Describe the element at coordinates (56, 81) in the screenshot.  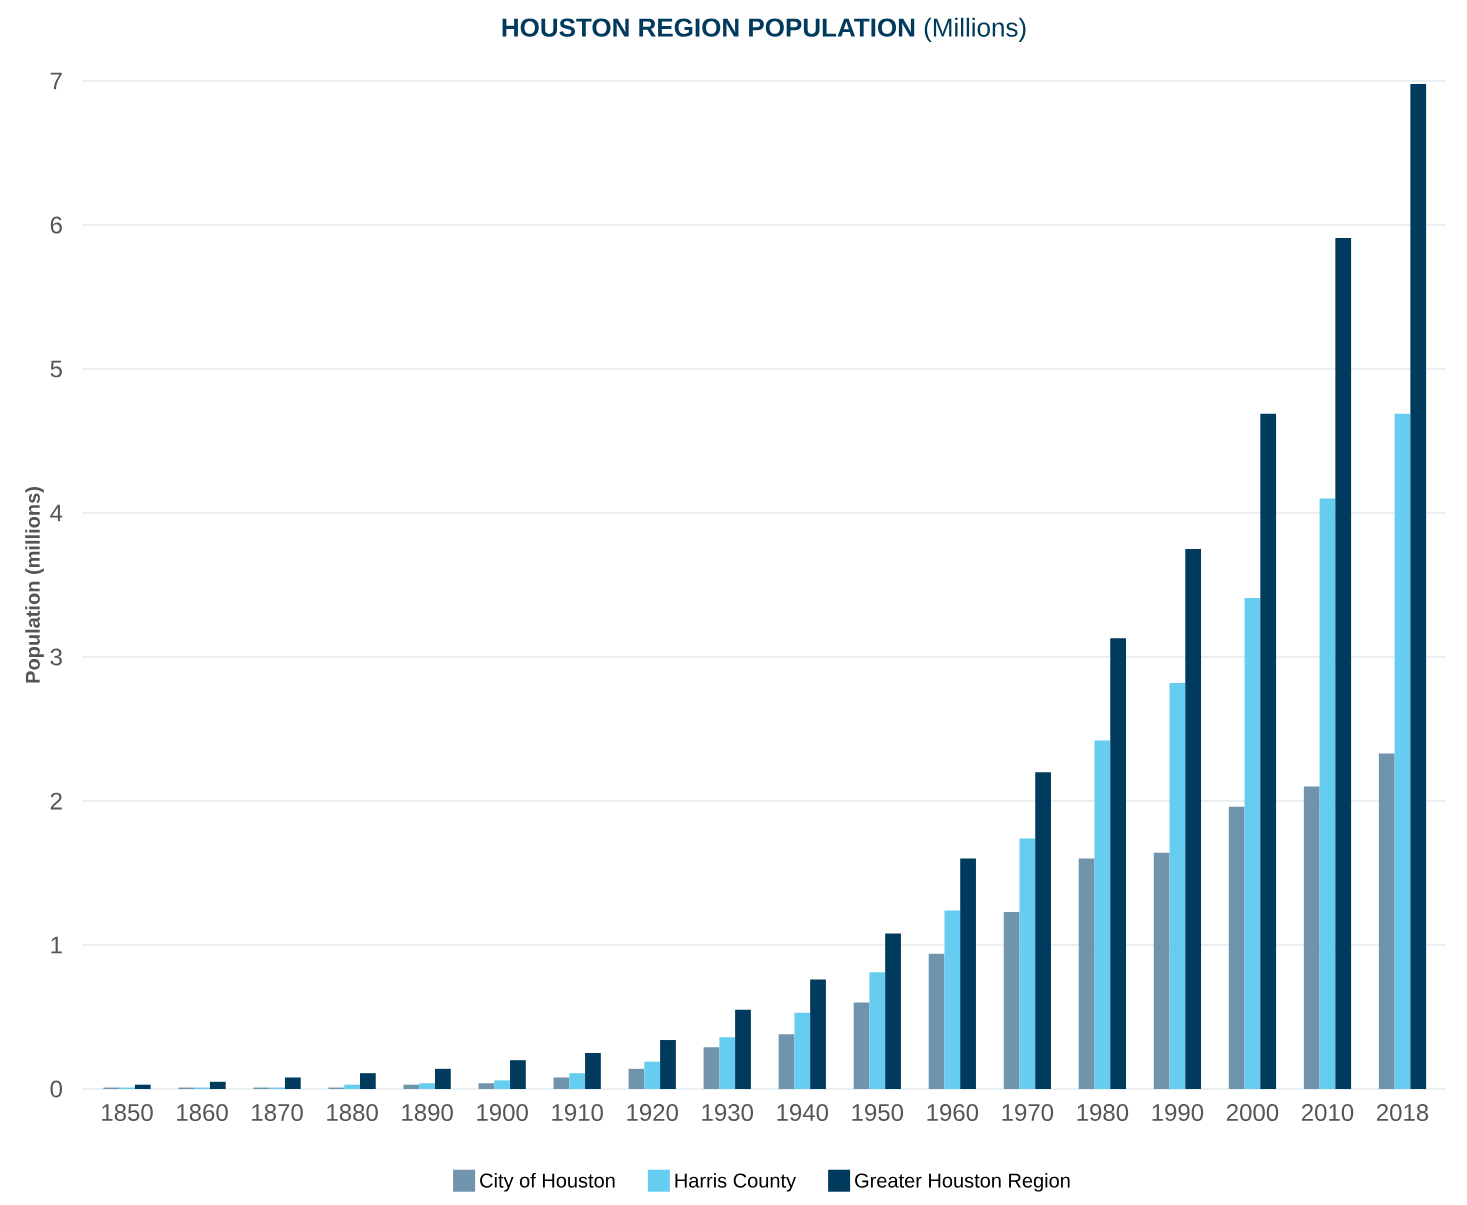
I see `y-tick-label: 7` at that location.